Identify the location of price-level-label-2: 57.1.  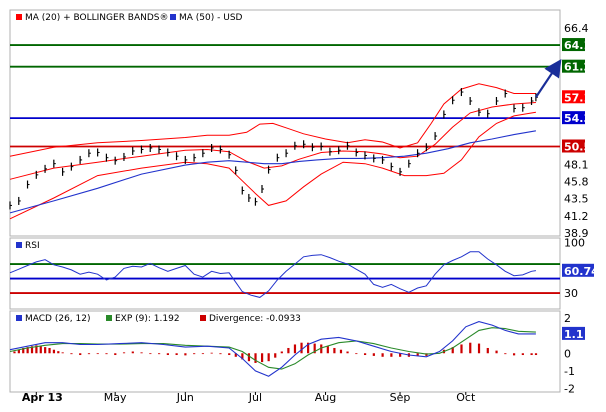
(577, 97).